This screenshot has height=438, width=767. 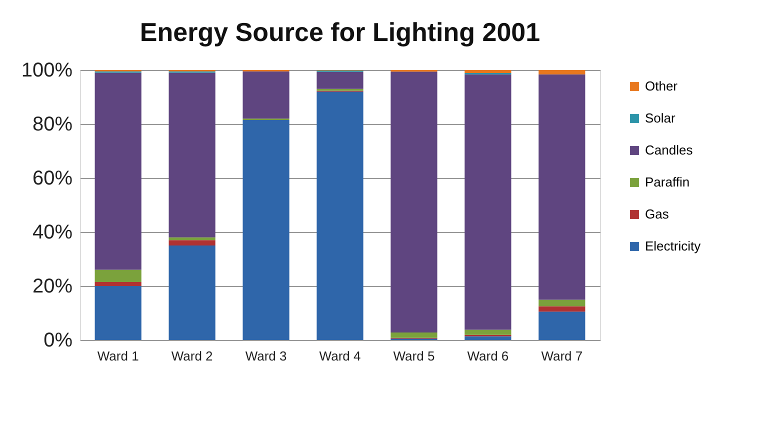 I want to click on x-tick-label: Ward 5, so click(x=414, y=356).